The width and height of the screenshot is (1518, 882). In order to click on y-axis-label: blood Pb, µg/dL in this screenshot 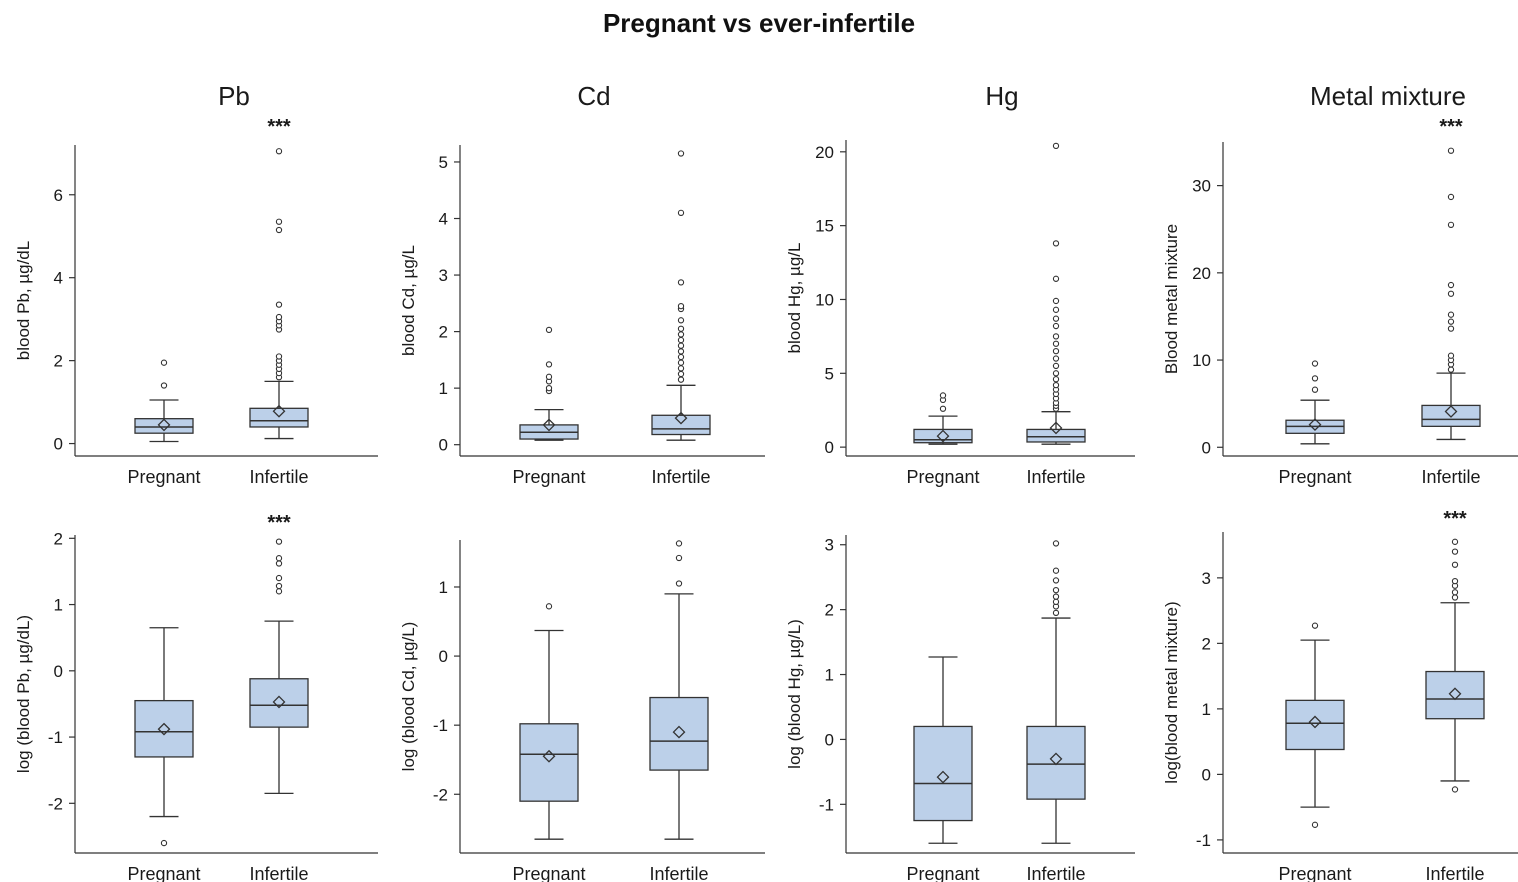, I will do `click(23, 300)`.